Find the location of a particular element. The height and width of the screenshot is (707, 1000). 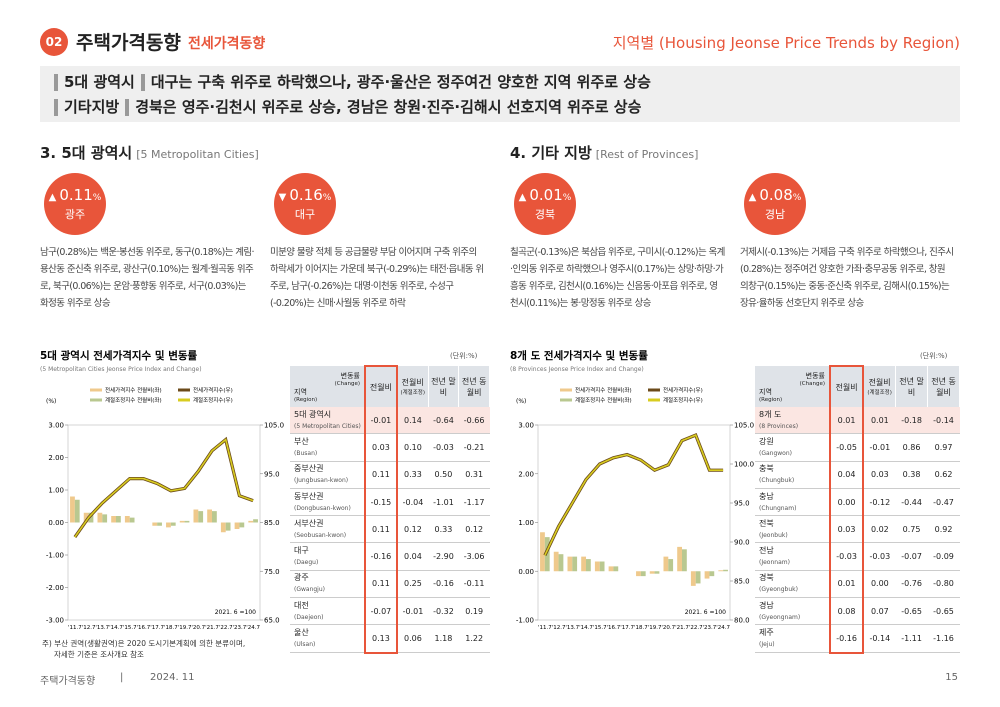

table-row: 서부산권 (Seobusan-kwon) 0.11 0.12 0.33 0.12 is located at coordinates (390, 529).